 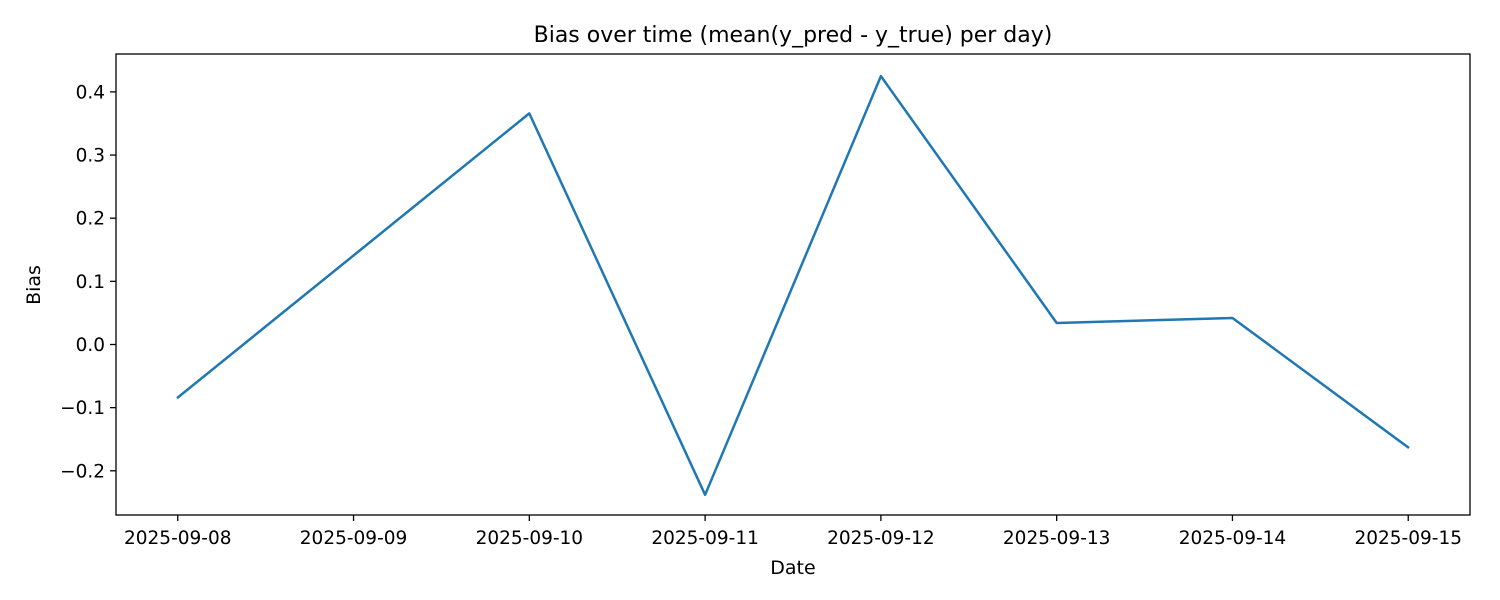 What do you see at coordinates (82, 408) in the screenshot?
I see `y-tick-label: −0.1` at bounding box center [82, 408].